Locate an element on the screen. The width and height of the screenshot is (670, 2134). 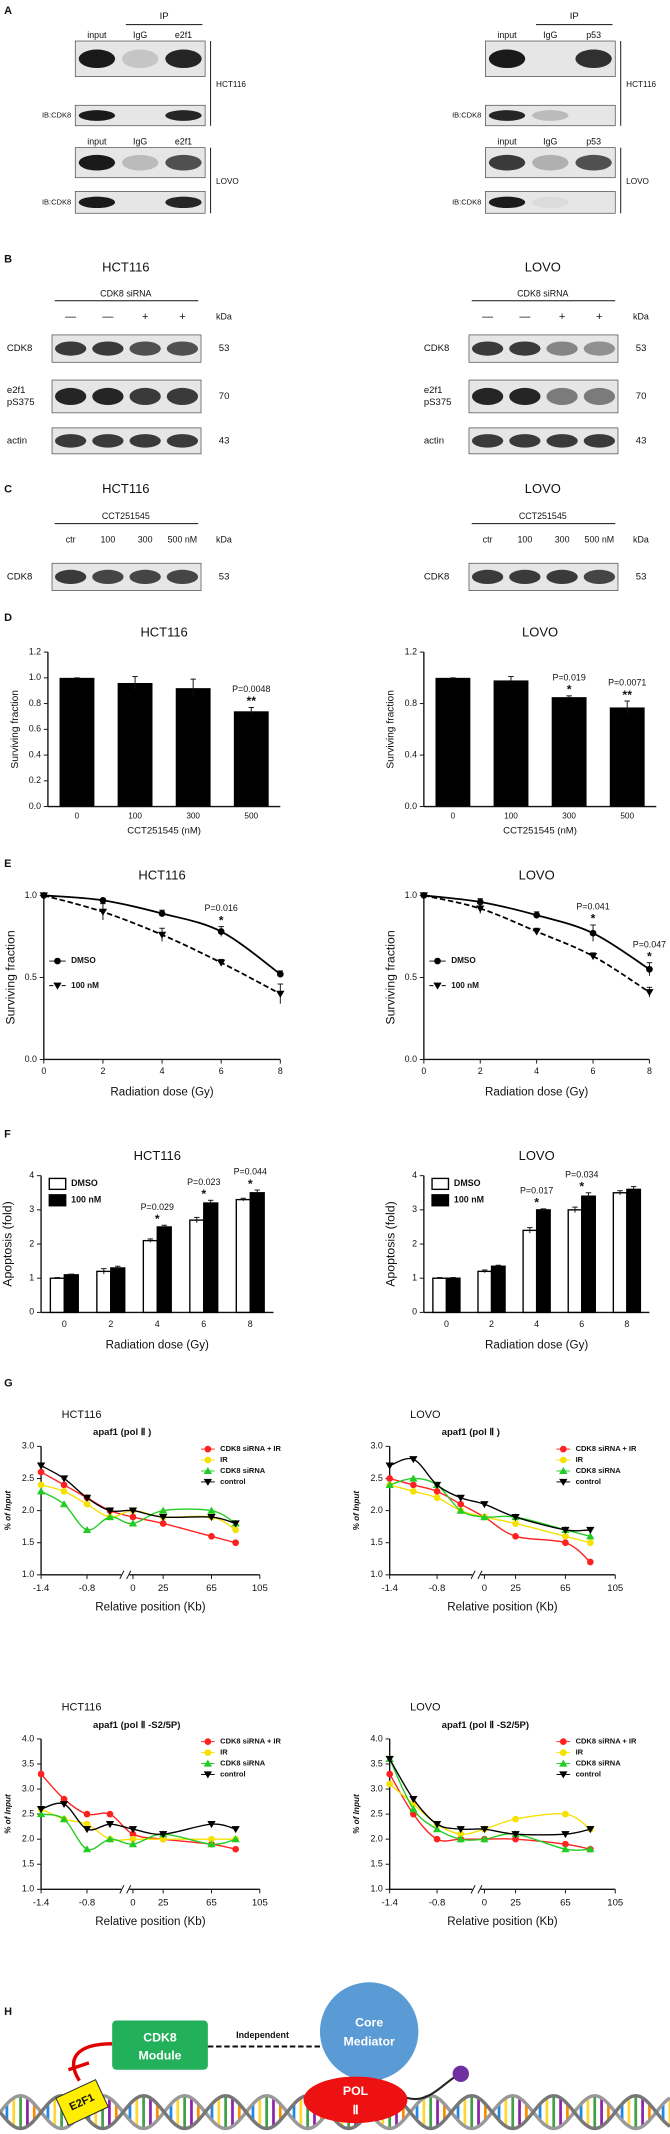
axis-break is located at coordinates (473, 1889).